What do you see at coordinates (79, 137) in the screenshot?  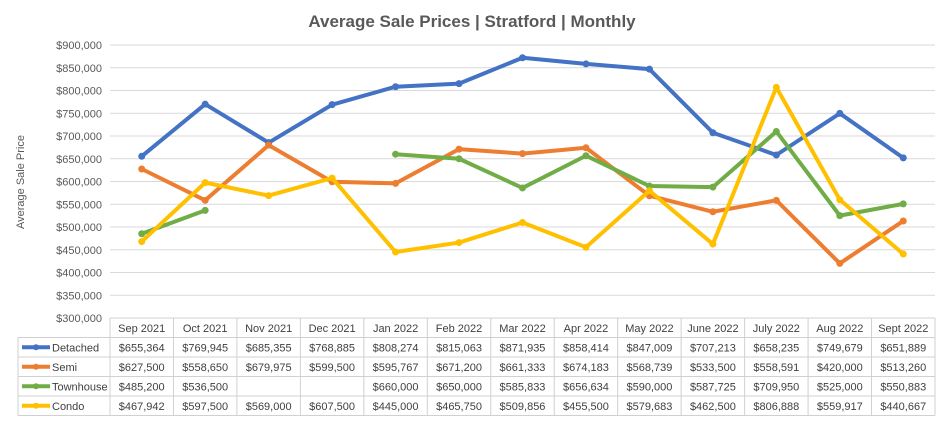 I see `y-tick-label: $700,000` at bounding box center [79, 137].